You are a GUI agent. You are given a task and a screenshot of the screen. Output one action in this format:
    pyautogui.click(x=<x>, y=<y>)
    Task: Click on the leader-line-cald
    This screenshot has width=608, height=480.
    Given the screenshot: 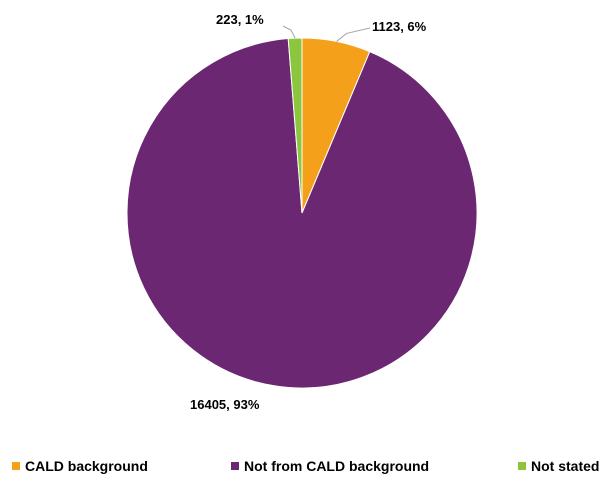 What is the action you would take?
    pyautogui.click(x=353, y=34)
    